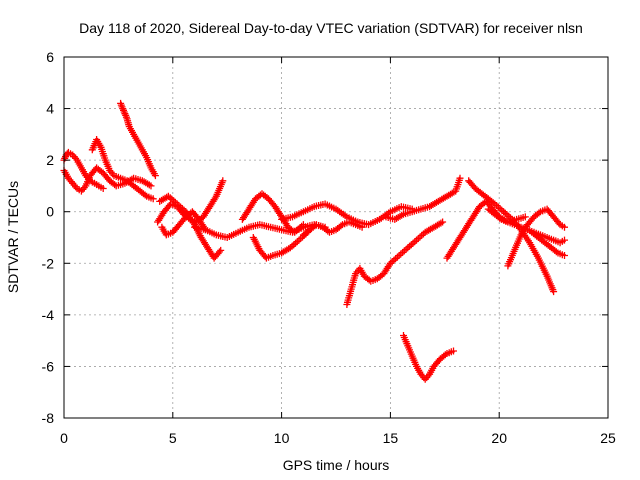 This screenshot has height=480, width=640. What do you see at coordinates (48, 418) in the screenshot?
I see `y-tick-label: -8` at bounding box center [48, 418].